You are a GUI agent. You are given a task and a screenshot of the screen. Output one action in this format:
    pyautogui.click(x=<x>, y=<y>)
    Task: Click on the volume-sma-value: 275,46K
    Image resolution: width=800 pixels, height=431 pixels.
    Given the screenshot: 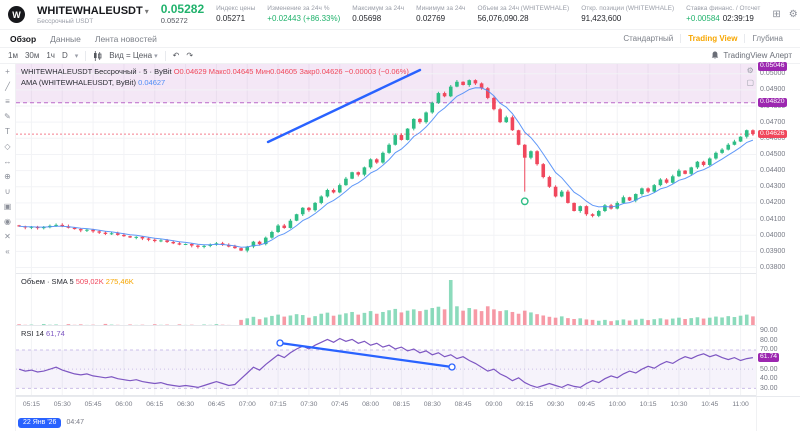 What is the action you would take?
    pyautogui.click(x=119, y=281)
    